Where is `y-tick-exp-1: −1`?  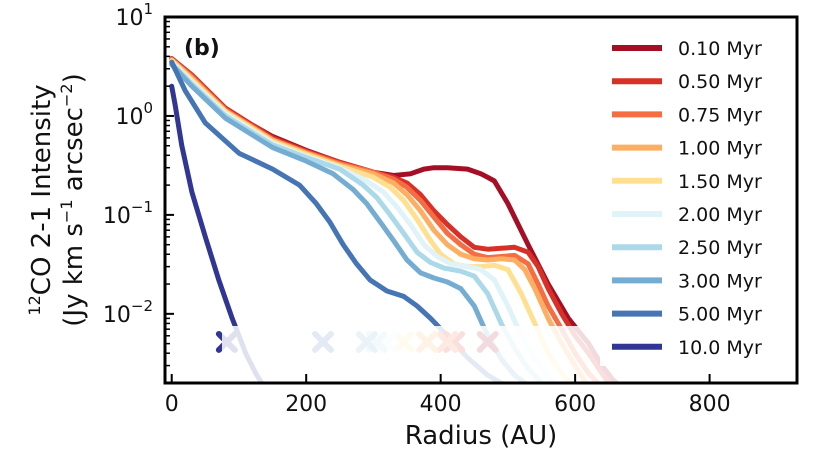
y-tick-exp-1: −1 is located at coordinates (142, 207).